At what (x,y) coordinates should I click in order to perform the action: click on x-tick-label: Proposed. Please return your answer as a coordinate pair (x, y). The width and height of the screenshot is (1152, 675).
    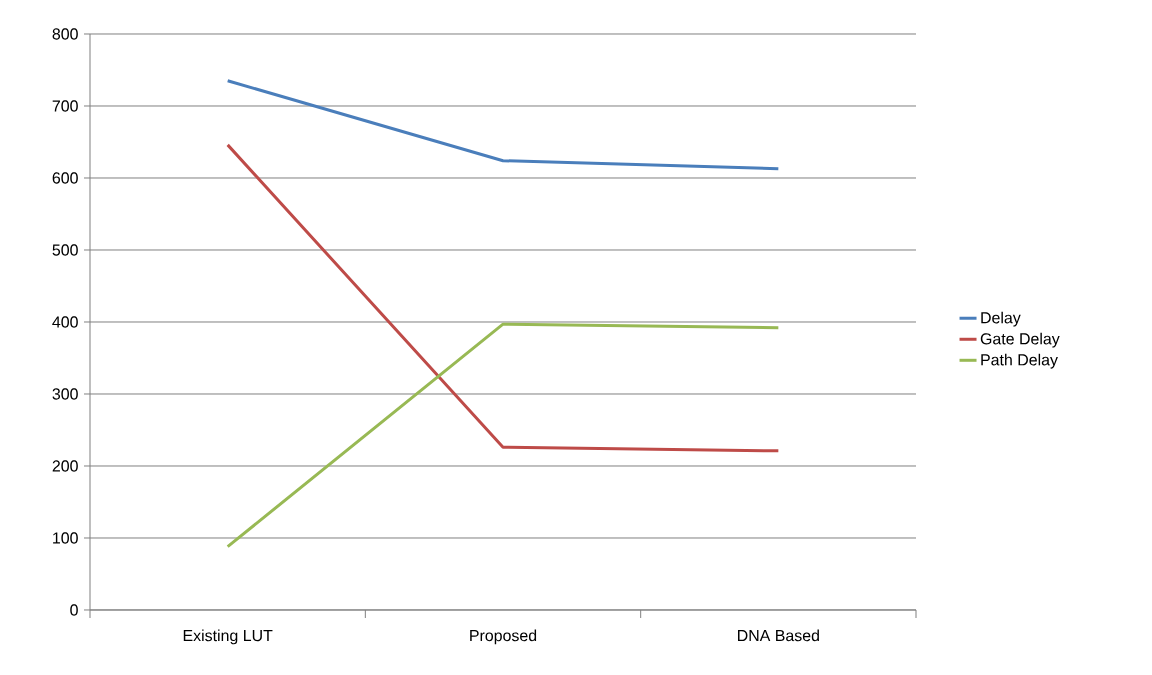
    Looking at the image, I should click on (503, 637).